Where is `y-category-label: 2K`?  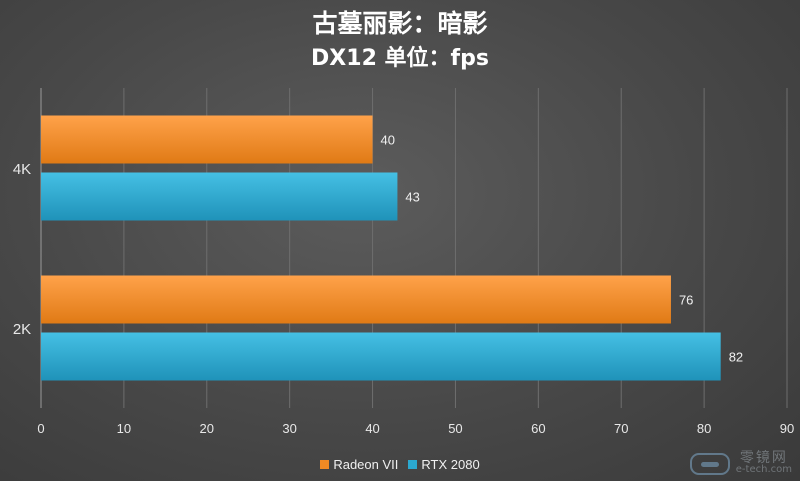 y-category-label: 2K is located at coordinates (22, 329).